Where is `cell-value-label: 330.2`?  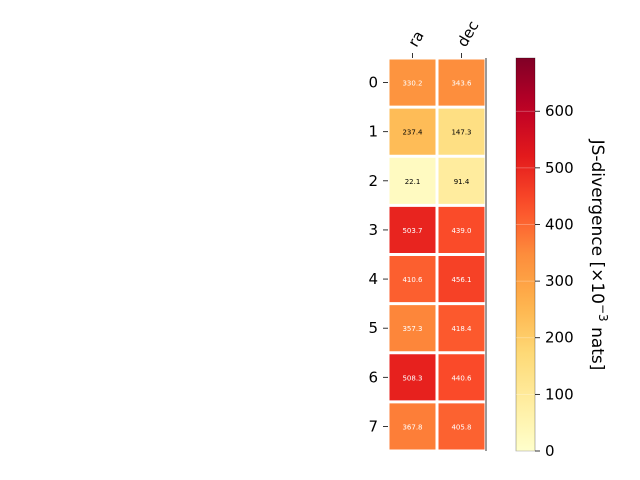 cell-value-label: 330.2 is located at coordinates (412, 84).